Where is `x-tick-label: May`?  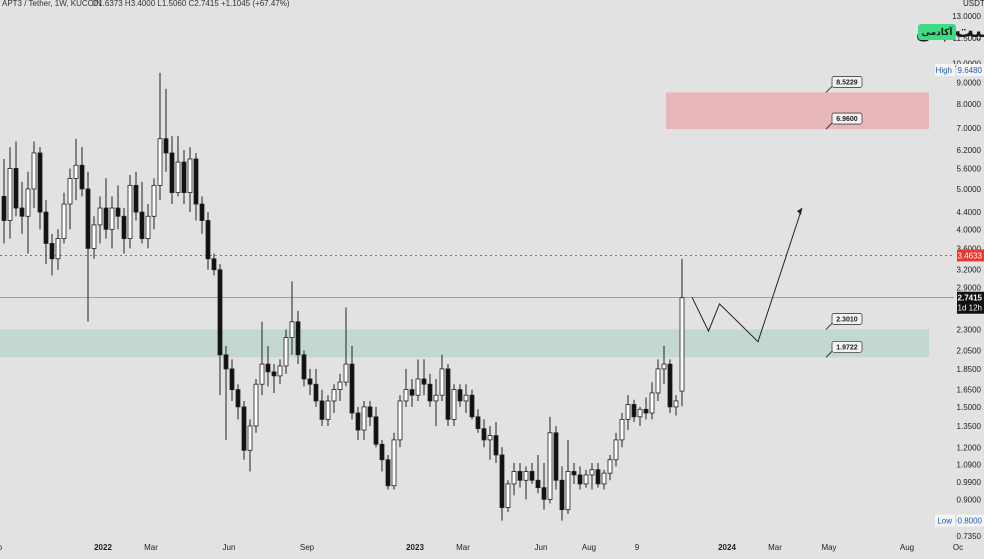 x-tick-label: May is located at coordinates (828, 547).